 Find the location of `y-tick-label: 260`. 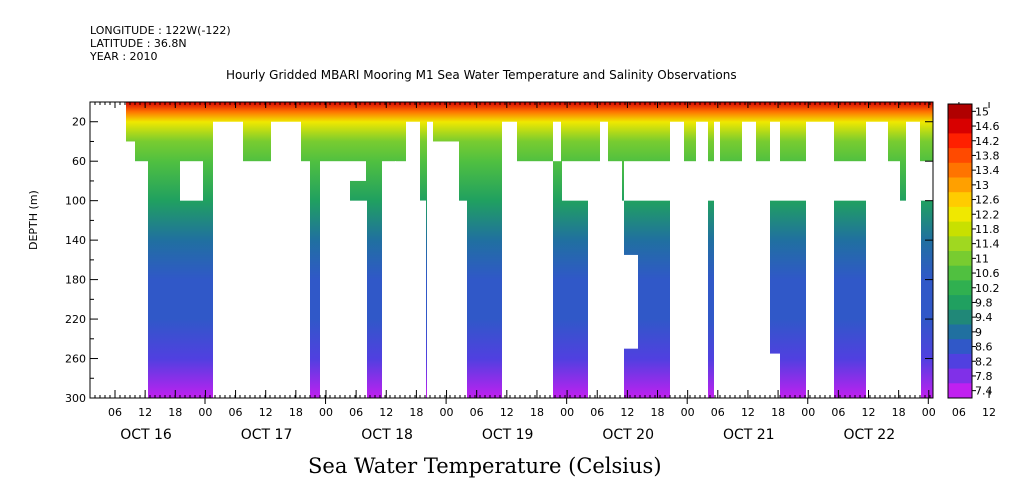

y-tick-label: 260 is located at coordinates (75, 359).